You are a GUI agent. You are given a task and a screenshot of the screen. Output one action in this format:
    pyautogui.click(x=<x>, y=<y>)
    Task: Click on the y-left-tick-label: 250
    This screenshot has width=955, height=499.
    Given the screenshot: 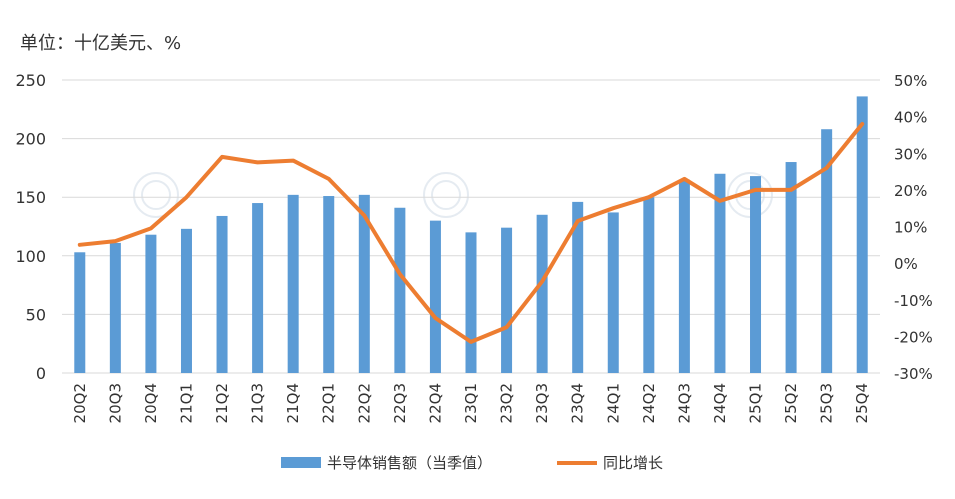 What is the action you would take?
    pyautogui.click(x=30, y=80)
    